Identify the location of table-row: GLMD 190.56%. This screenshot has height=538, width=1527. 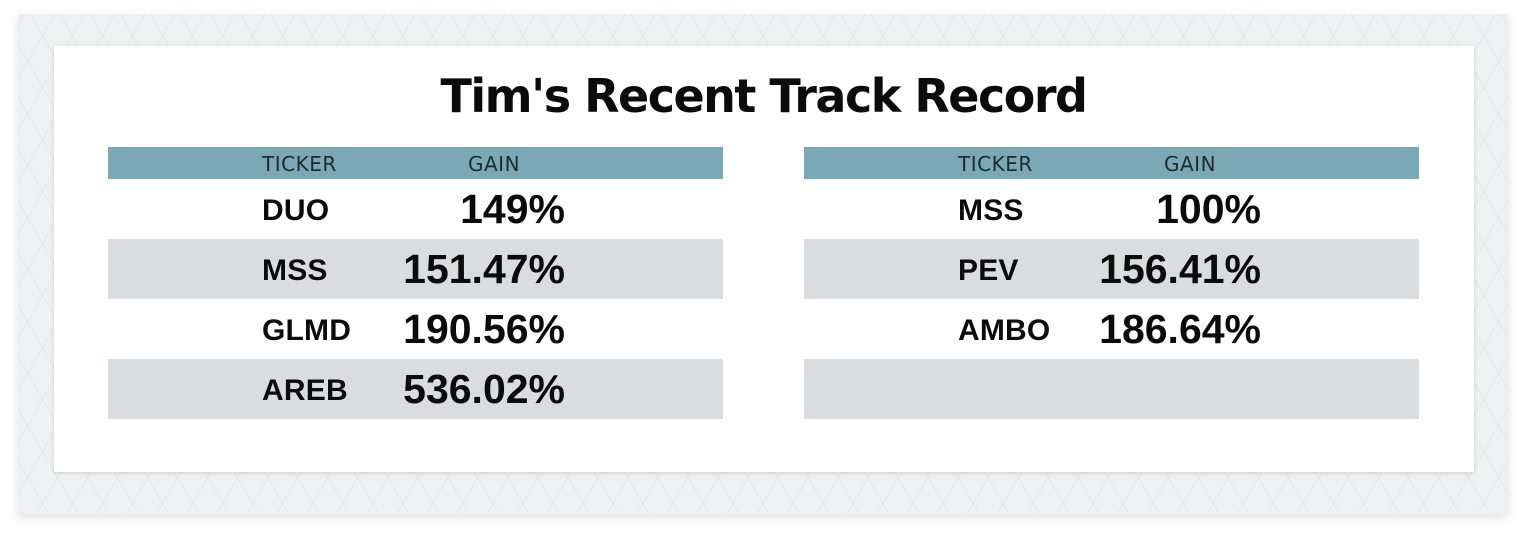
(415, 329).